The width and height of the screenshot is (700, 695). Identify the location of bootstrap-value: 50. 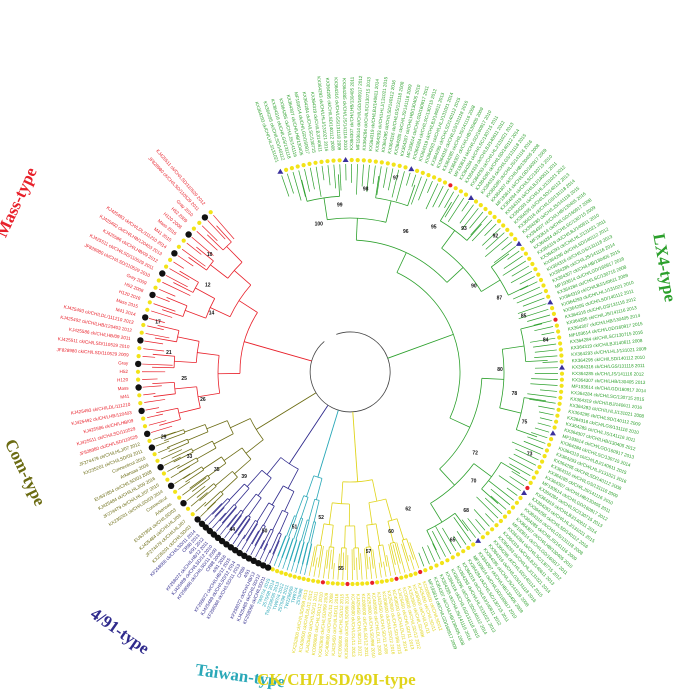
(265, 532).